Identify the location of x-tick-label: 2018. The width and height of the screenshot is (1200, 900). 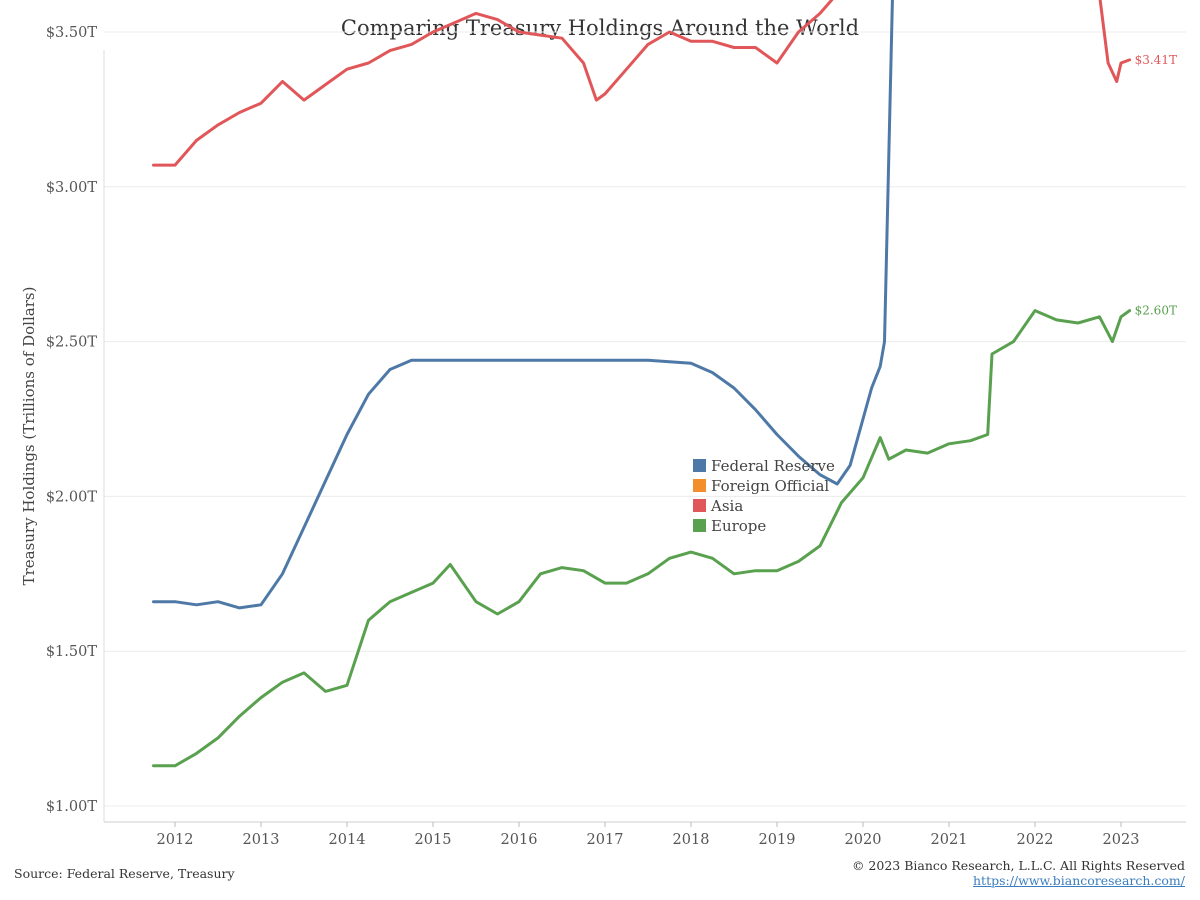
(691, 840).